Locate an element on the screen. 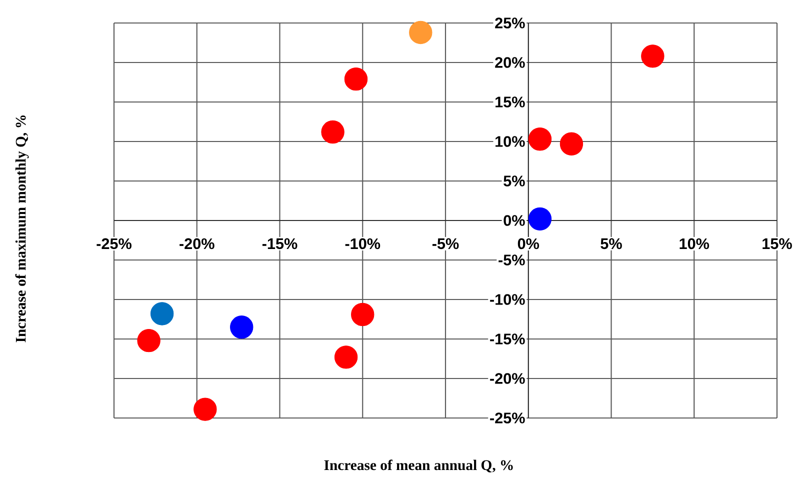  y-tick-label: 15% is located at coordinates (510, 102).